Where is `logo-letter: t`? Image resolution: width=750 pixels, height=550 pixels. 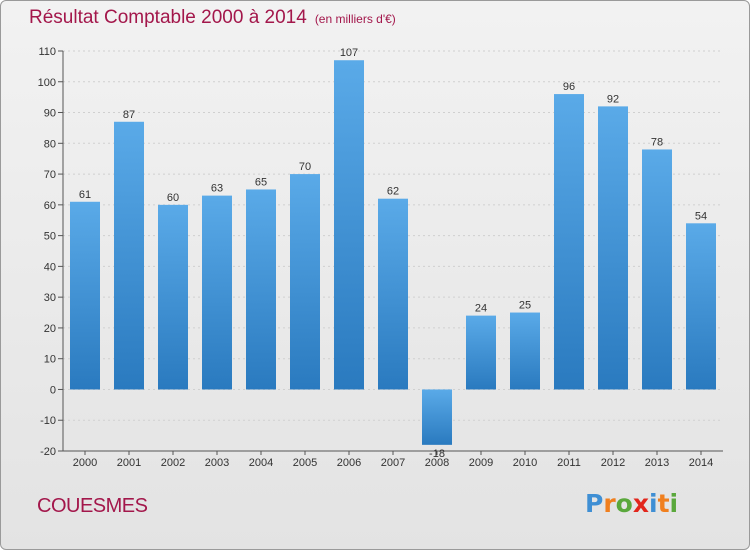 logo-letter: t is located at coordinates (663, 503).